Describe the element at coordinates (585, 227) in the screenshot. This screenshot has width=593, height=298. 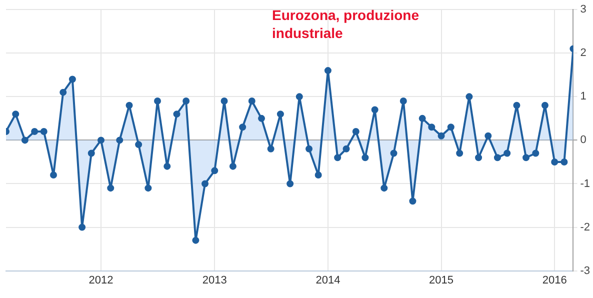
I see `y-tick-label: -2` at that location.